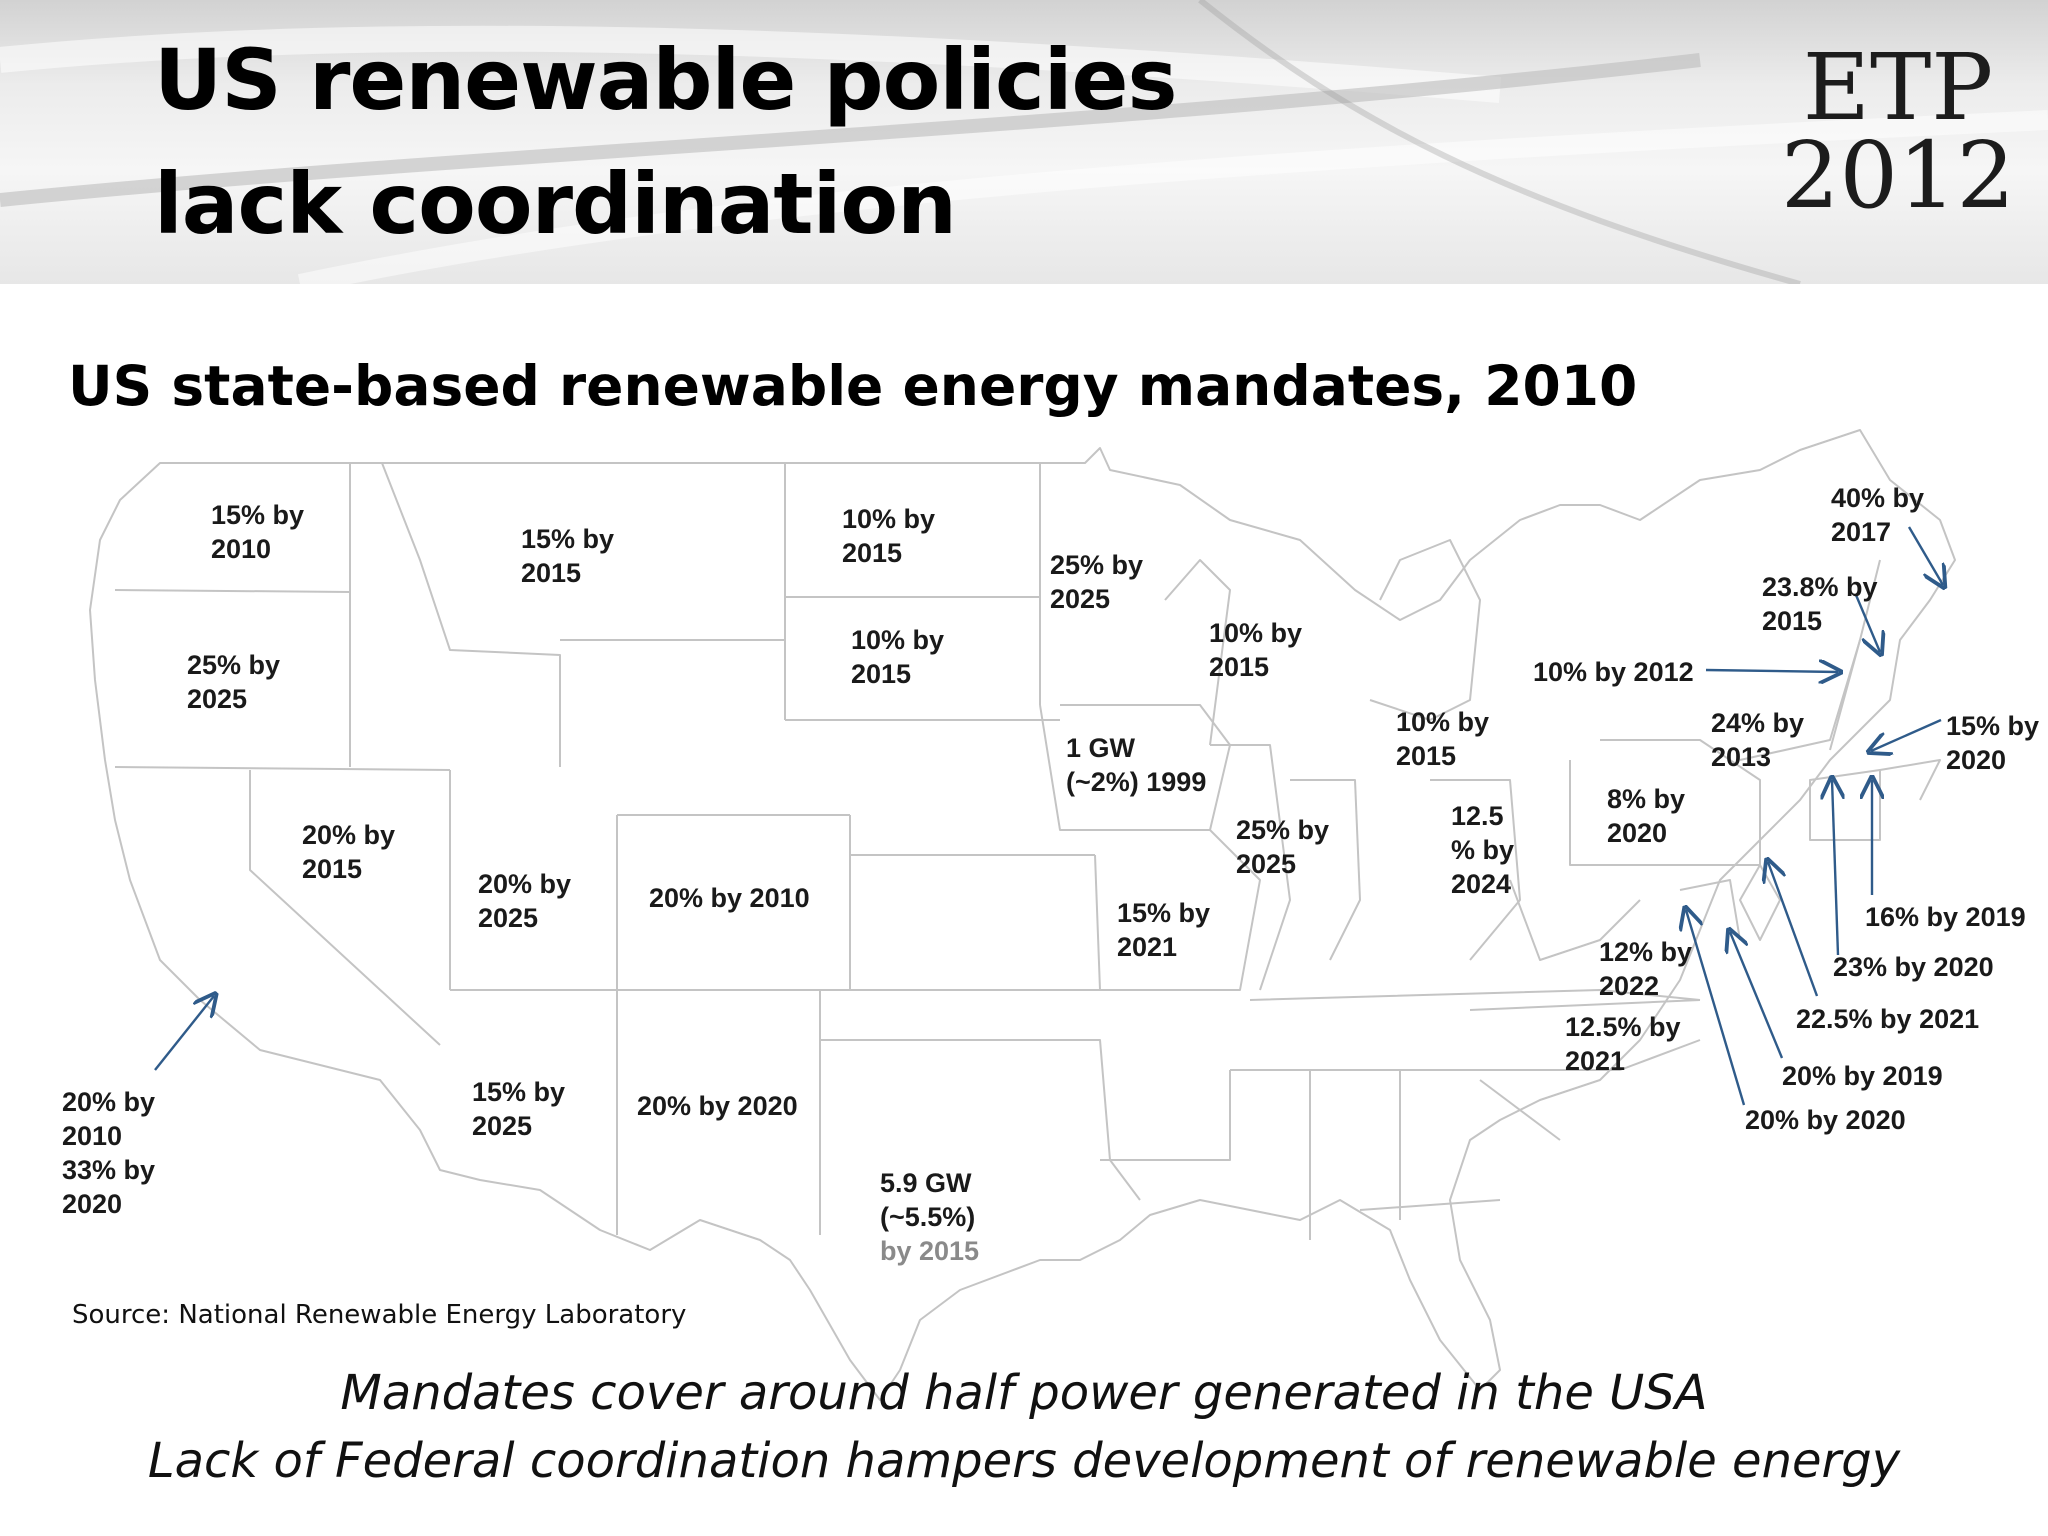 This screenshot has height=1536, width=2048. I want to click on label-missouri: 15% by 2021, so click(1164, 930).